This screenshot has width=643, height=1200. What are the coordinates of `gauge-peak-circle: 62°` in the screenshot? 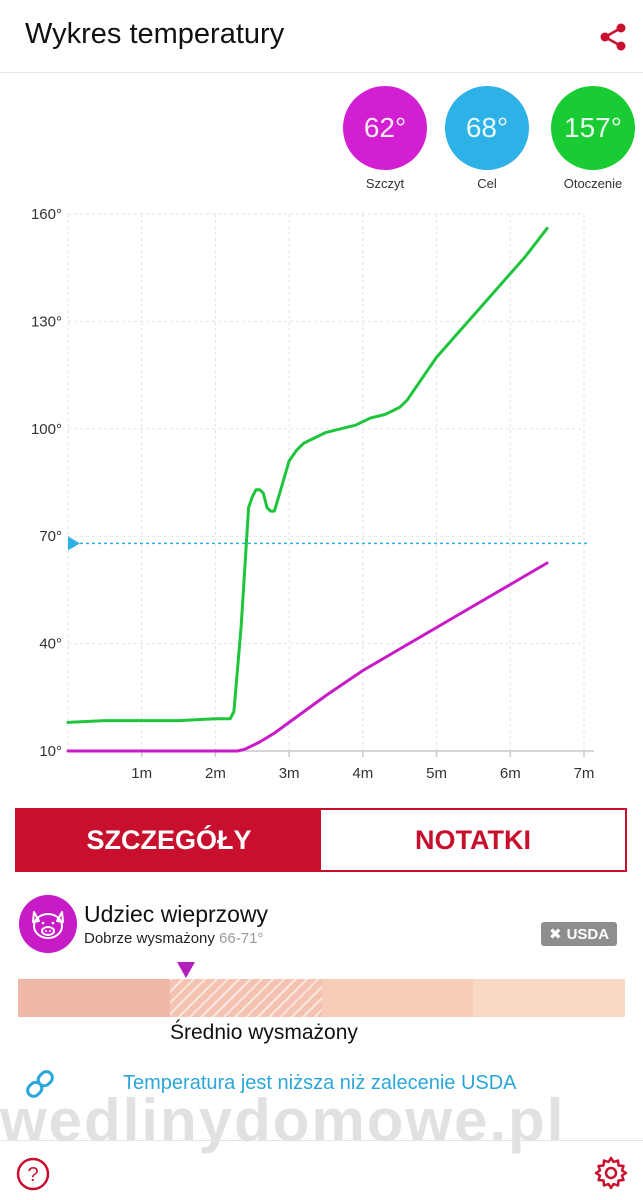 It's located at (385, 128).